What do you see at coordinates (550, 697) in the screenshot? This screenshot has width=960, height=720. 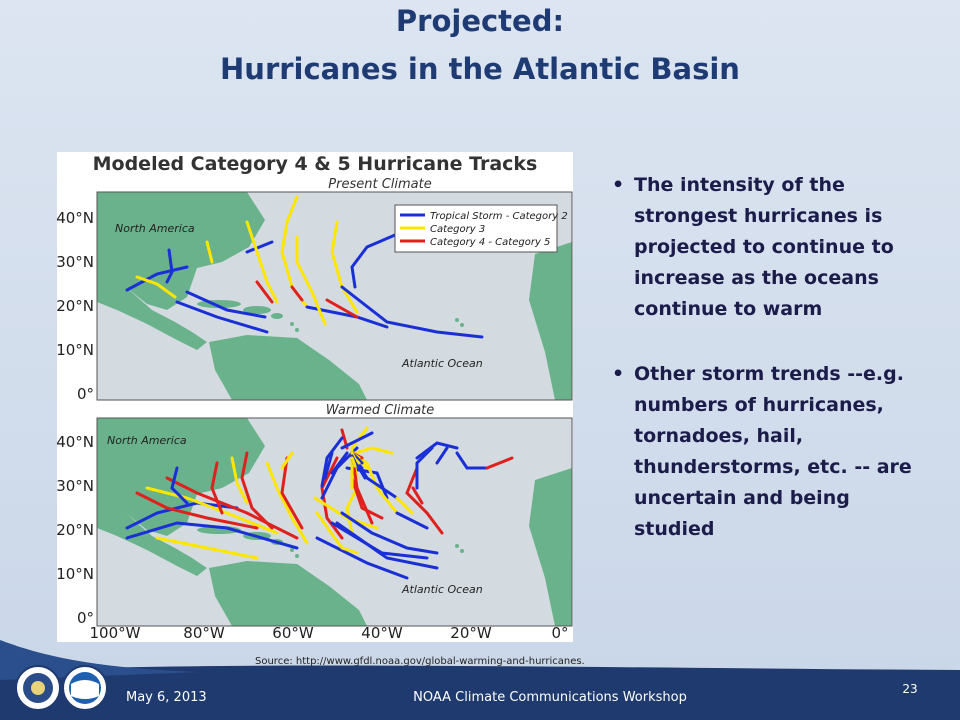 I see `footer-event: NOAA Climate Communications Workshop` at bounding box center [550, 697].